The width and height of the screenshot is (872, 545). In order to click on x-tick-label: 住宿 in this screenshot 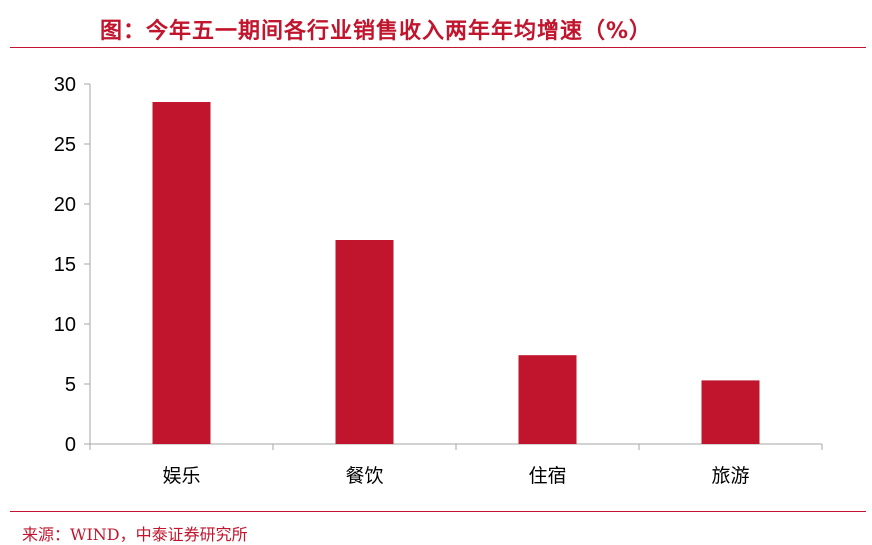, I will do `click(547, 476)`.